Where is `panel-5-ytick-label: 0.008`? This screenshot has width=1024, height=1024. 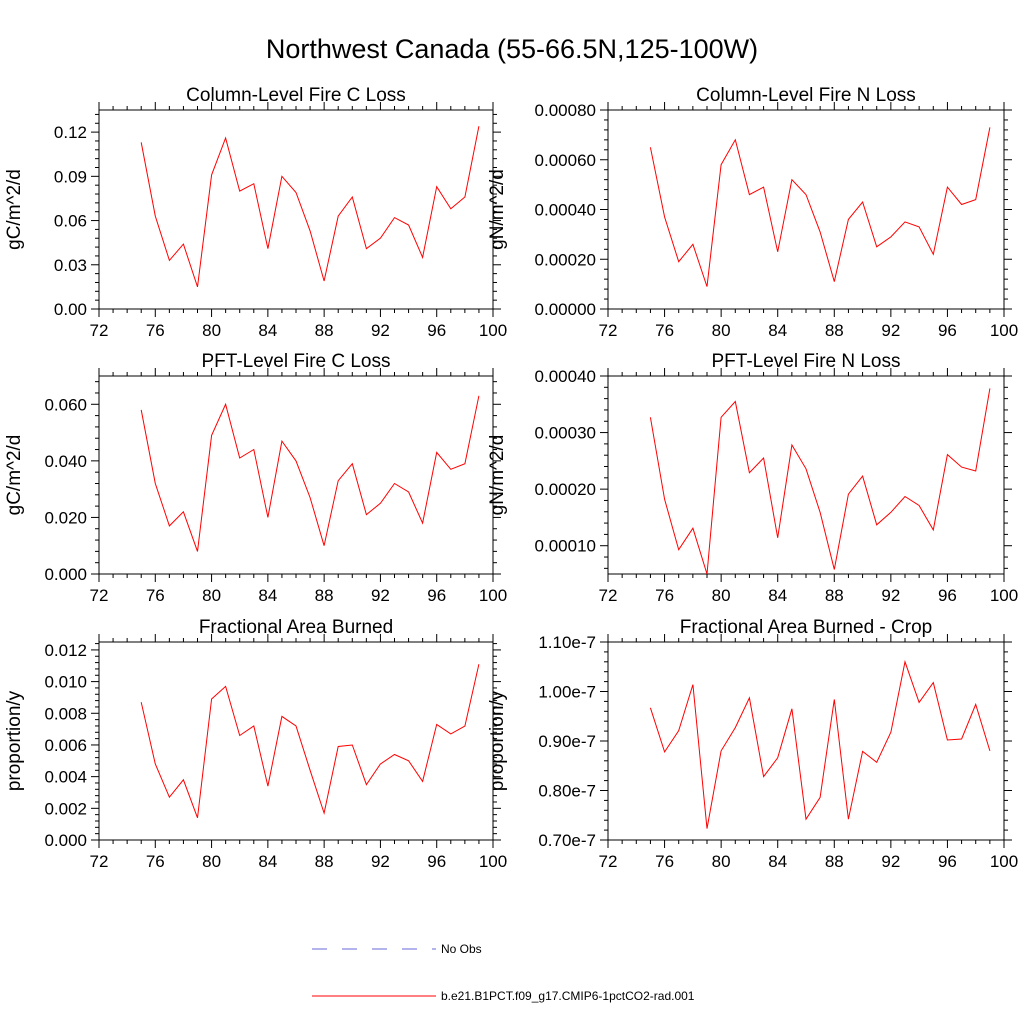 panel-5-ytick-label: 0.008 is located at coordinates (65, 713).